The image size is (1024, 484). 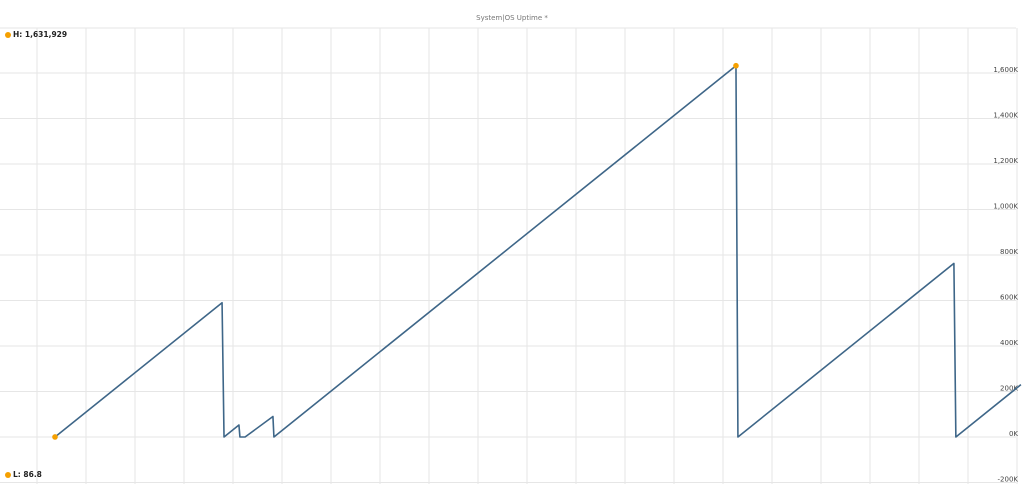 What do you see at coordinates (1005, 161) in the screenshot?
I see `y-tick-label: 1,200K` at bounding box center [1005, 161].